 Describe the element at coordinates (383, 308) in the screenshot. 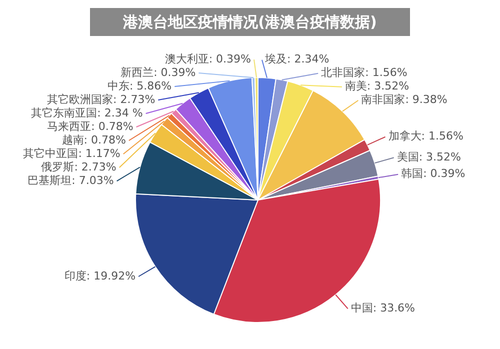

I see `slice-label: 中国: 33.6%` at that location.